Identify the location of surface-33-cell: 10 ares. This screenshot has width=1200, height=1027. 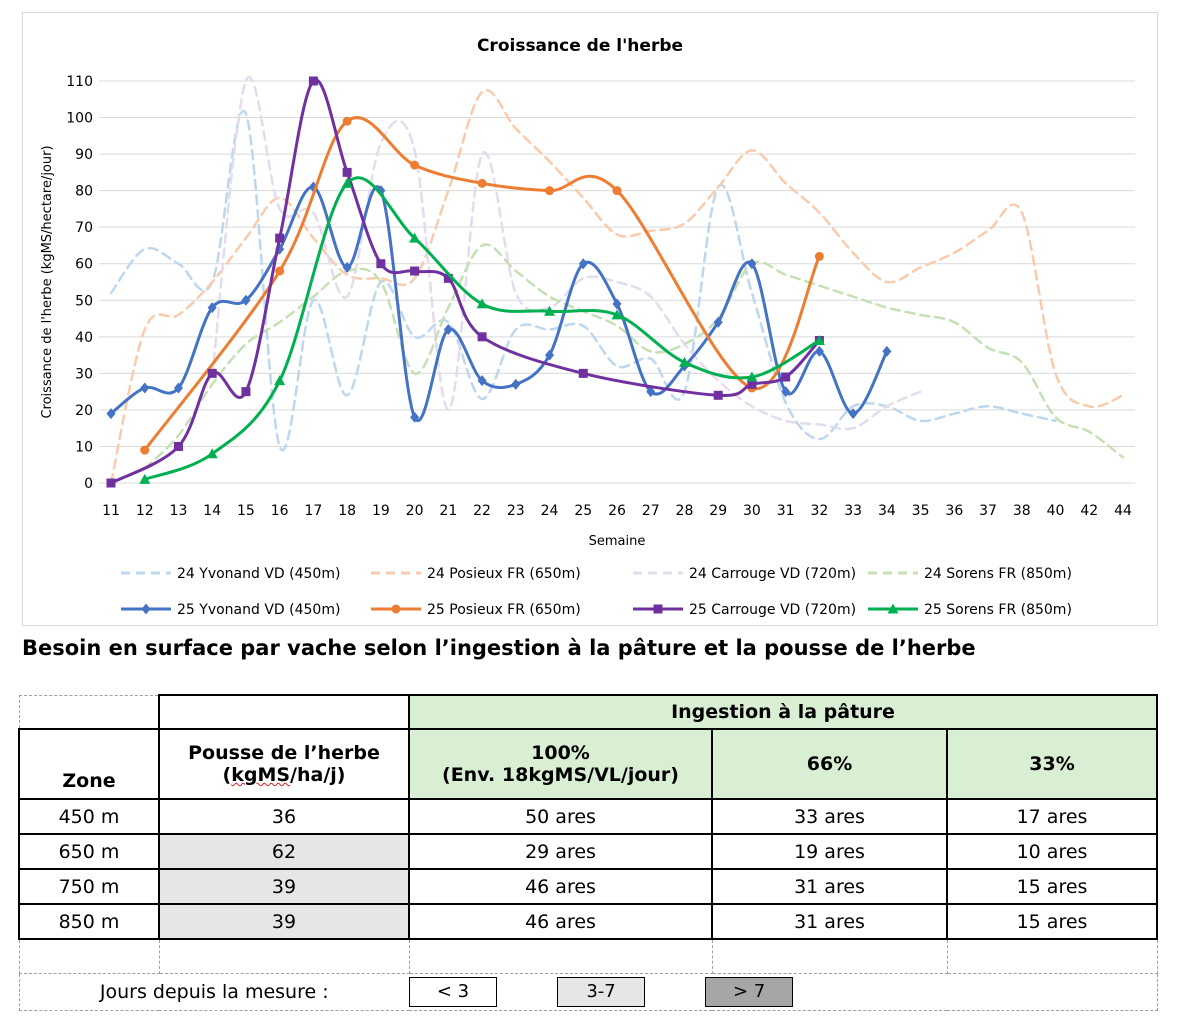
(1052, 851).